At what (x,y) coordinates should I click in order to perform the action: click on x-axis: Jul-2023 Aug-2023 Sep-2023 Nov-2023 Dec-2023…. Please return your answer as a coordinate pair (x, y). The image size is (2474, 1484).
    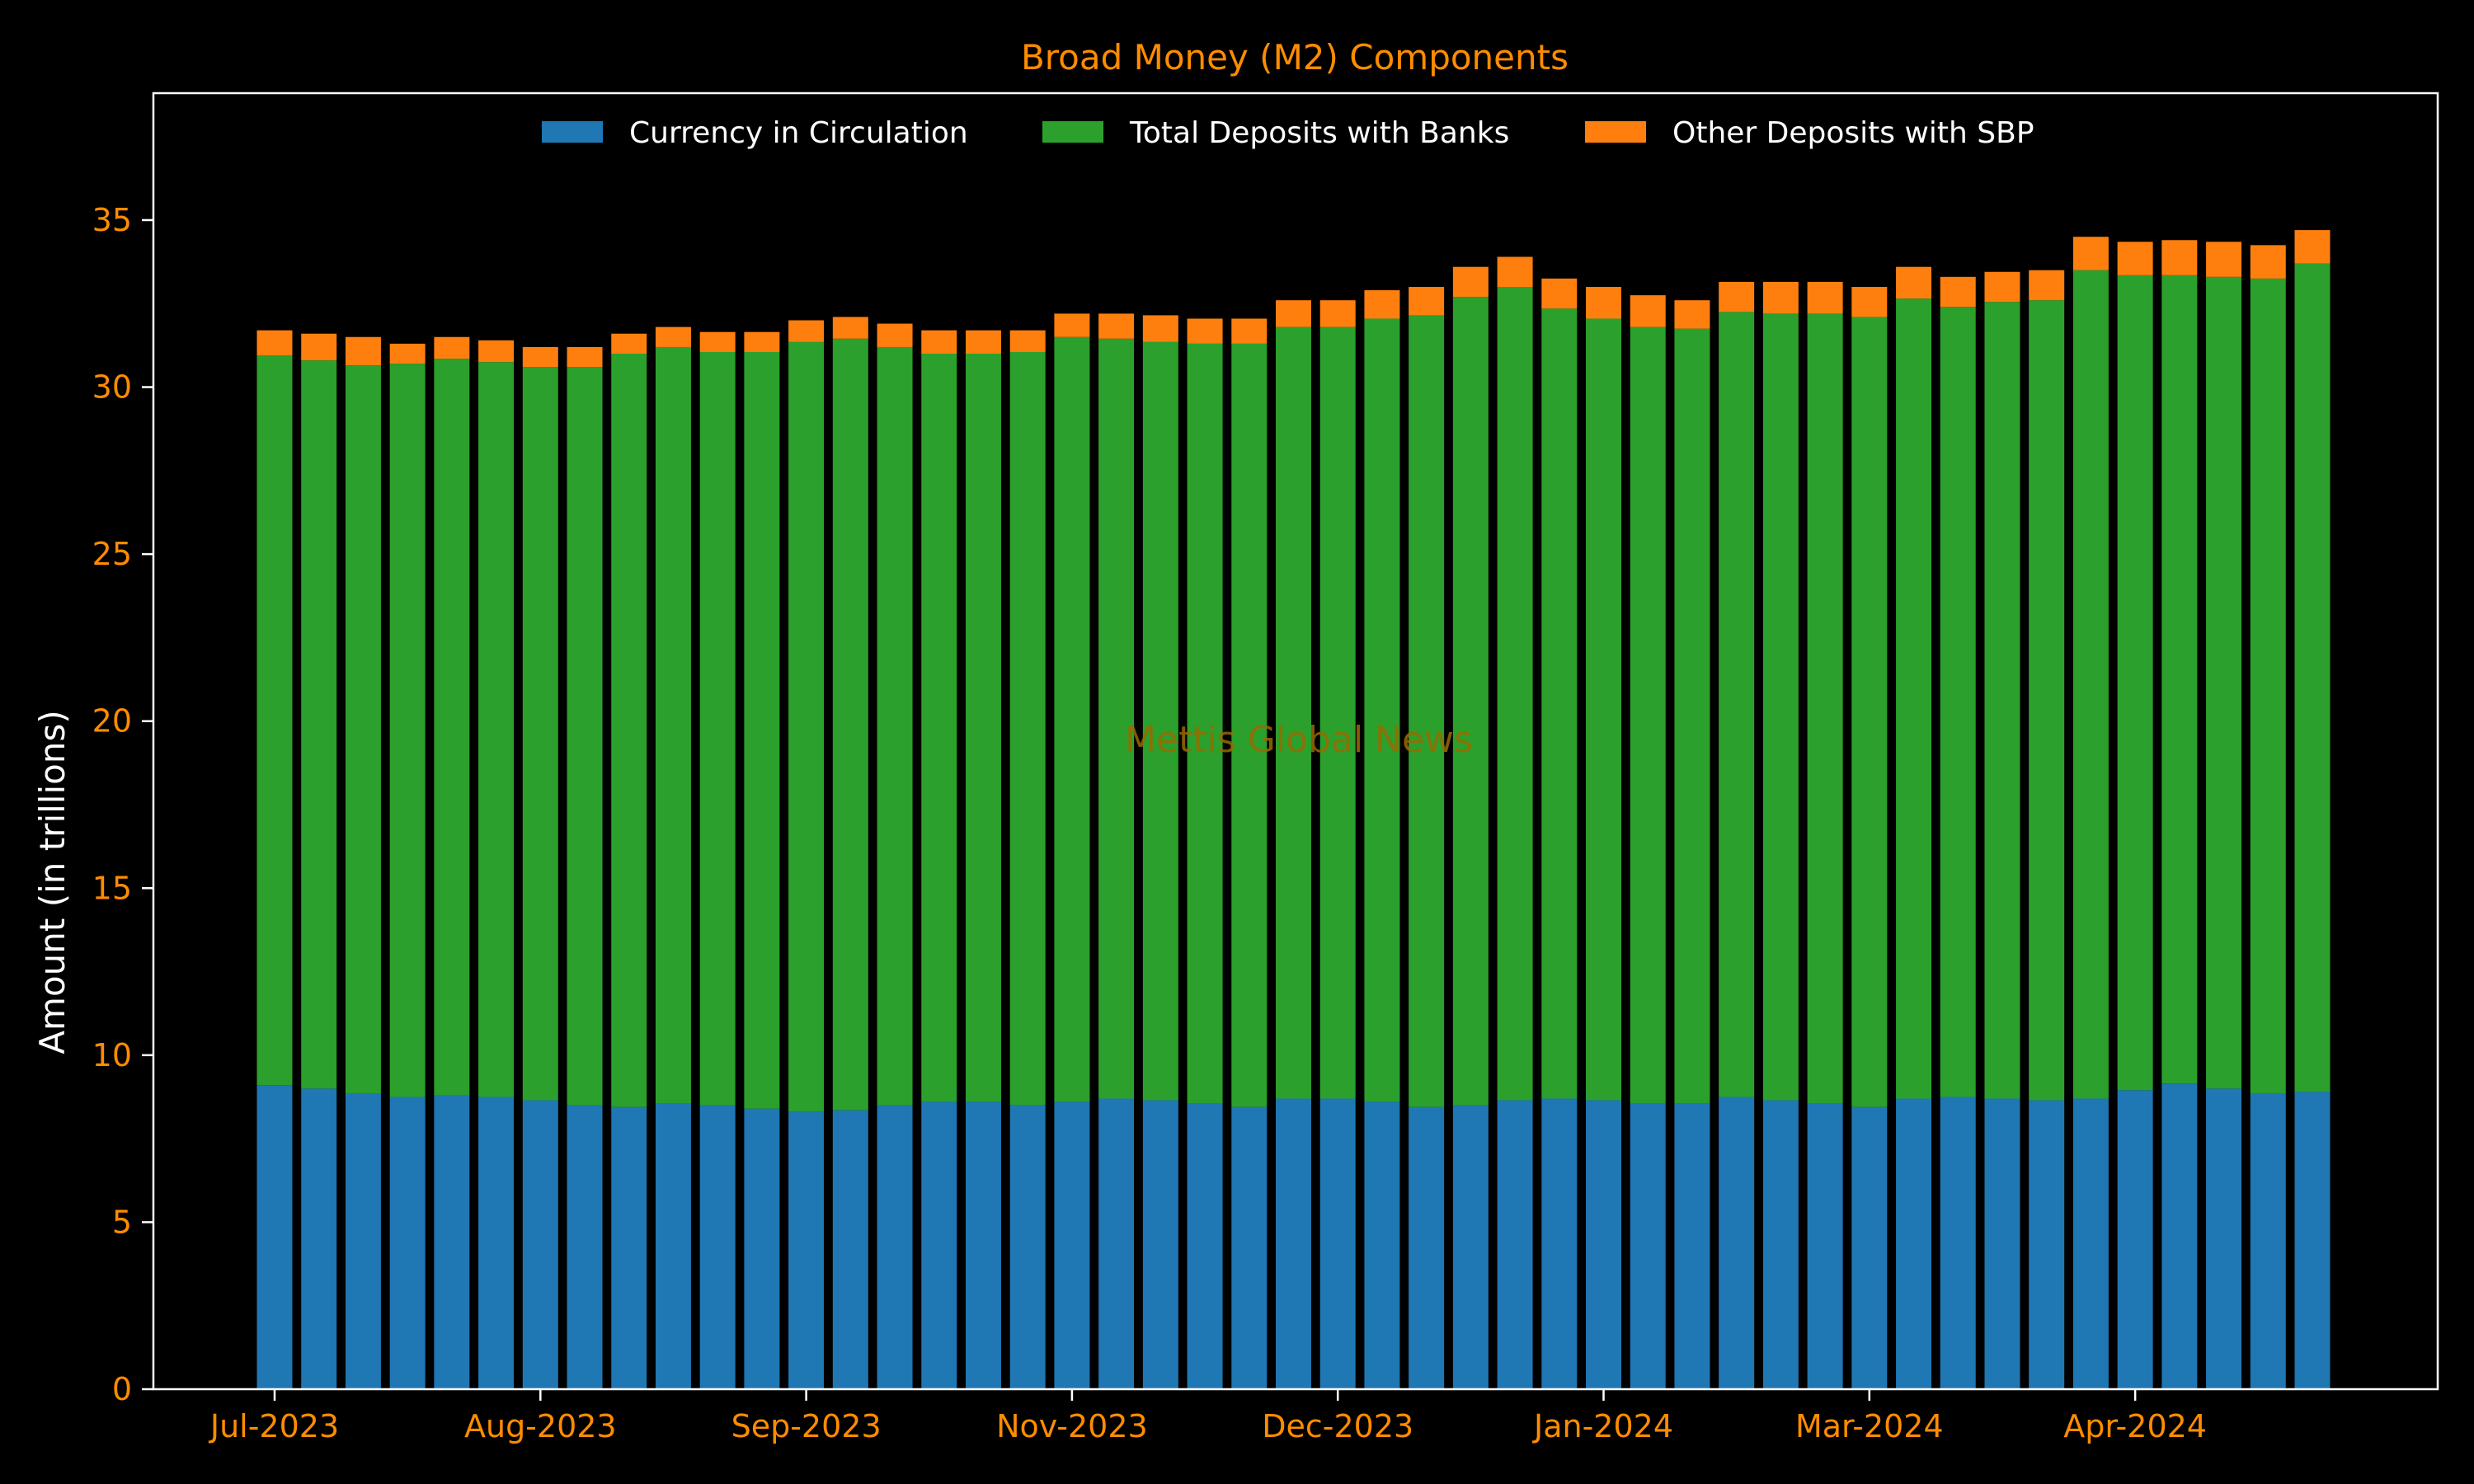
    Looking at the image, I should click on (1208, 1416).